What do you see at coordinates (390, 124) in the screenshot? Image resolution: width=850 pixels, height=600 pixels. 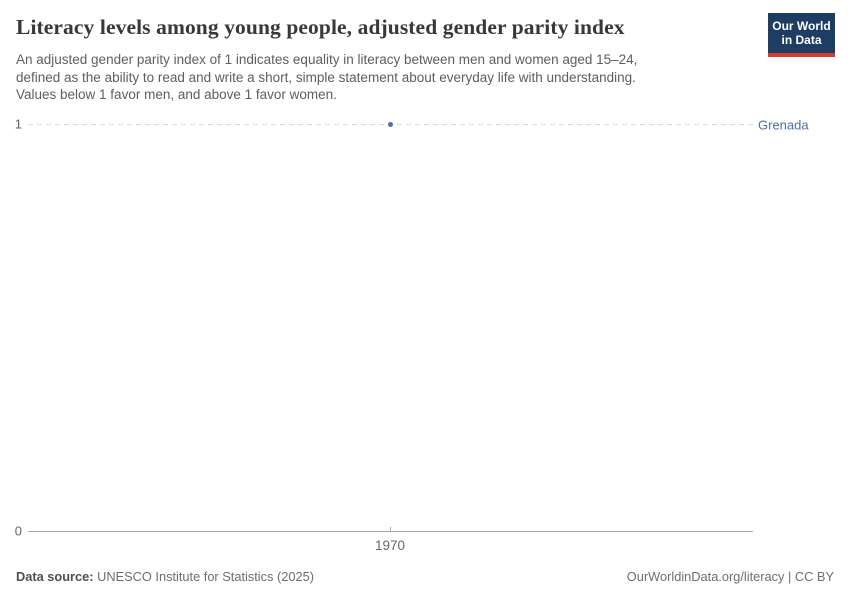 I see `data-point-grenada-1970` at bounding box center [390, 124].